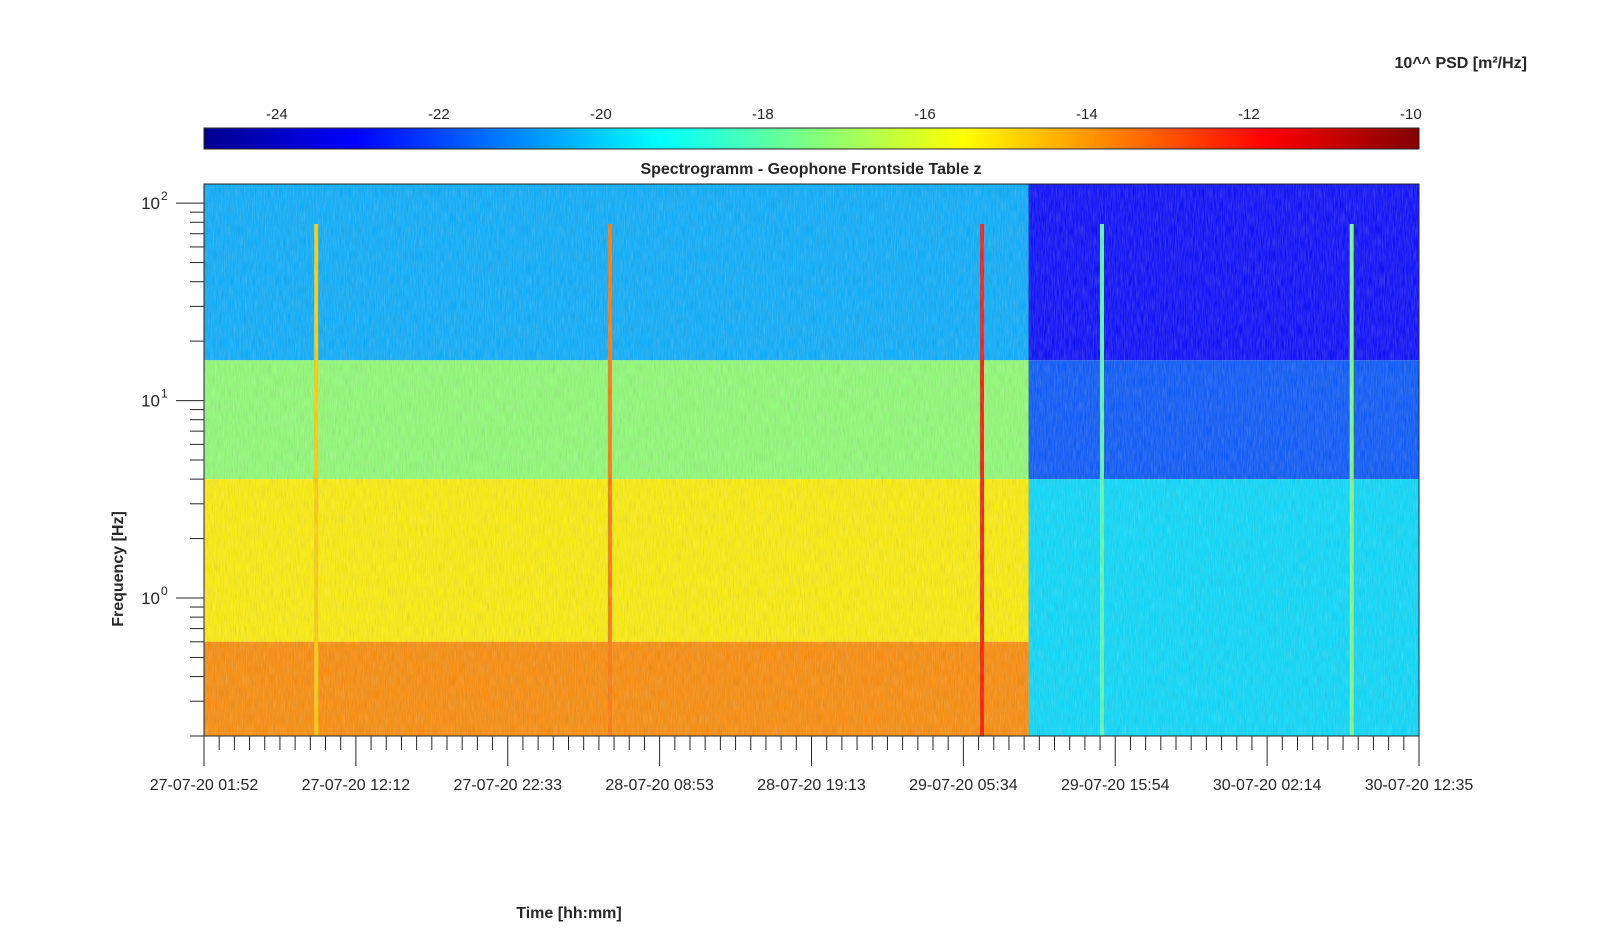  I want to click on colorbar-label: 10^^ PSD [m²/Hz], so click(1461, 63).